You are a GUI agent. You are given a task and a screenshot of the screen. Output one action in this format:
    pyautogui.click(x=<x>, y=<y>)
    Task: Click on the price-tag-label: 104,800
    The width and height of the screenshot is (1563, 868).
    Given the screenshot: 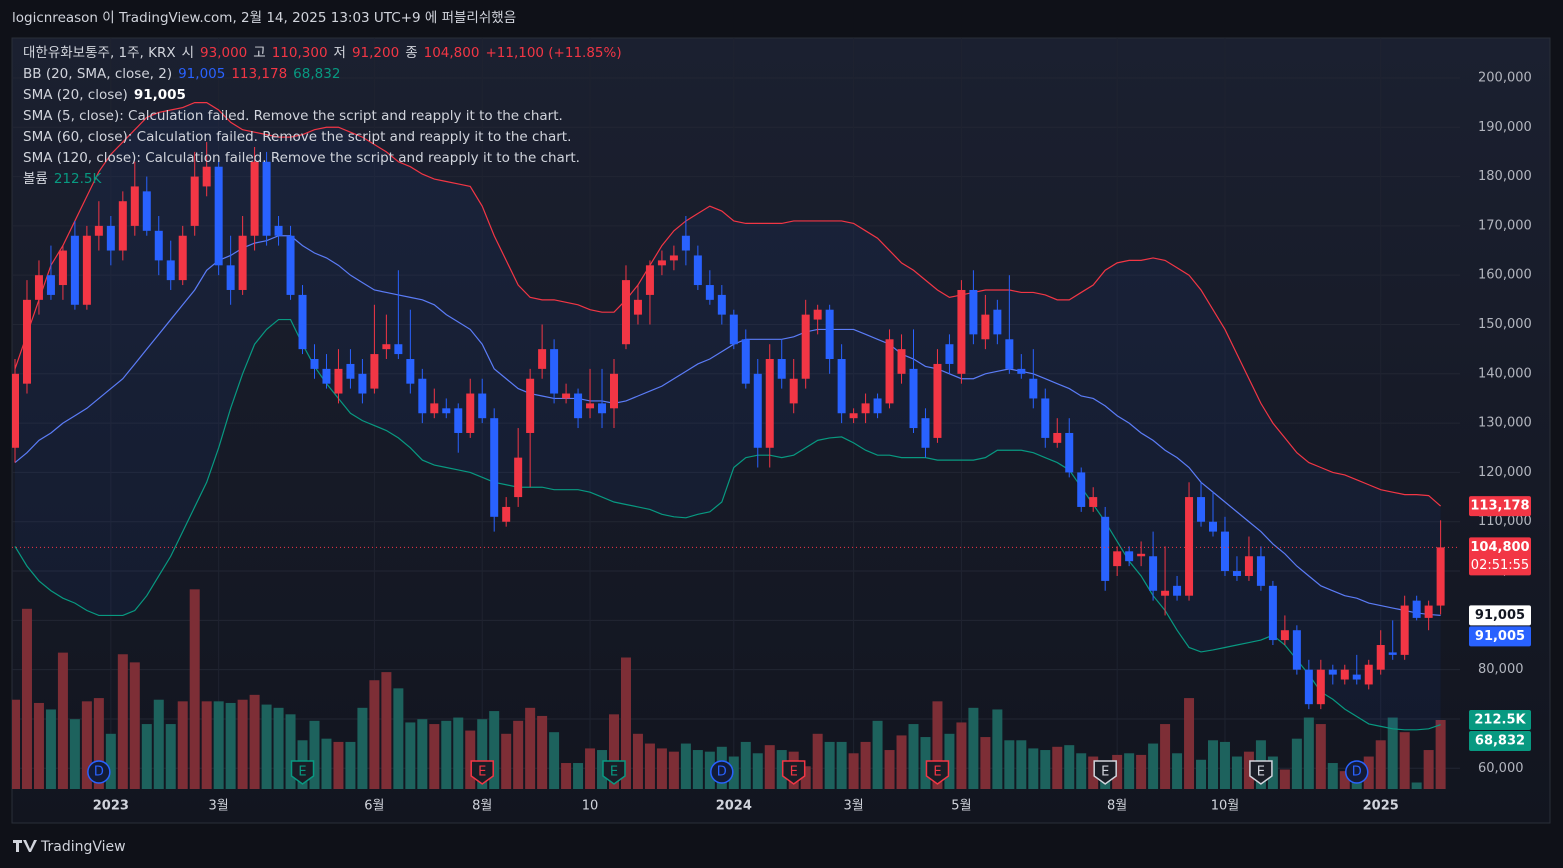 What is the action you would take?
    pyautogui.click(x=1499, y=547)
    